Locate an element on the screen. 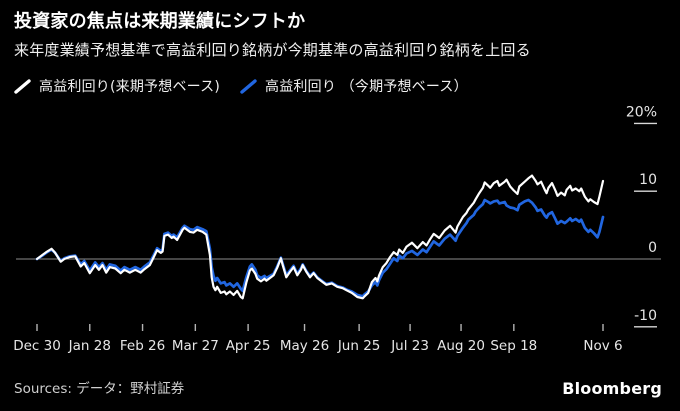  legend-item-next-fy: 高益利回り(来期予想ベース) is located at coordinates (117, 86).